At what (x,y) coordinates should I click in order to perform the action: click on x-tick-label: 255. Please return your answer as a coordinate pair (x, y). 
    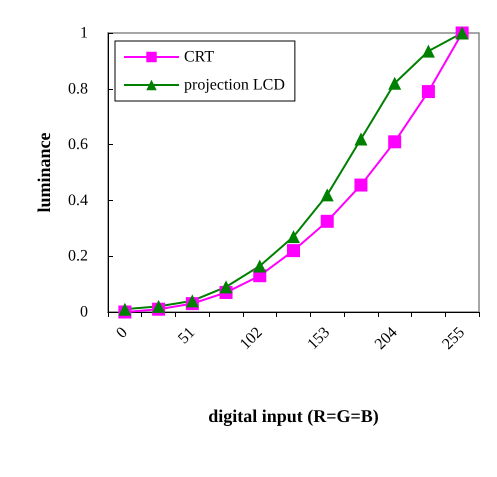
    Looking at the image, I should click on (453, 338).